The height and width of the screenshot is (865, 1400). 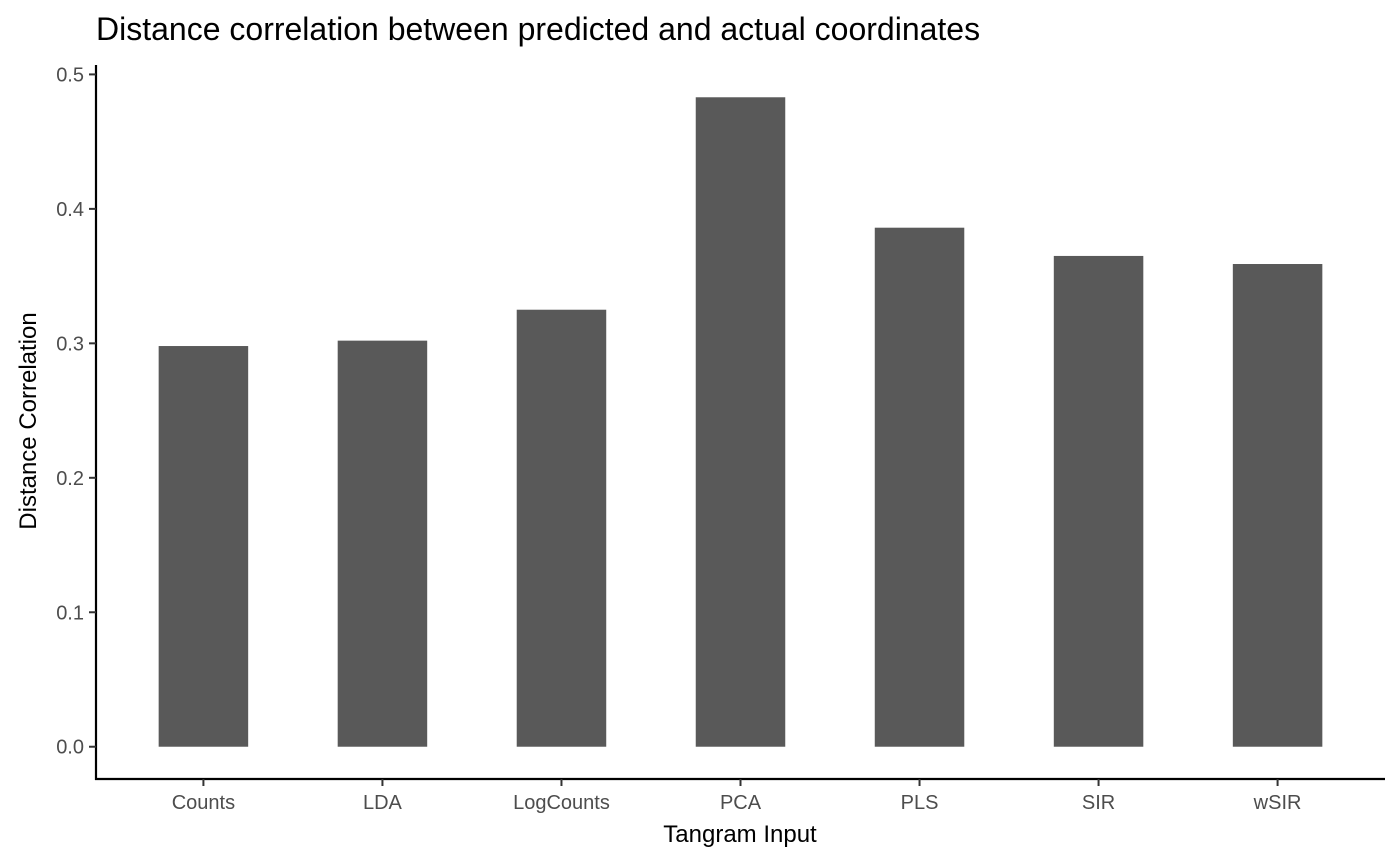 I want to click on bar-pca, so click(x=740, y=422).